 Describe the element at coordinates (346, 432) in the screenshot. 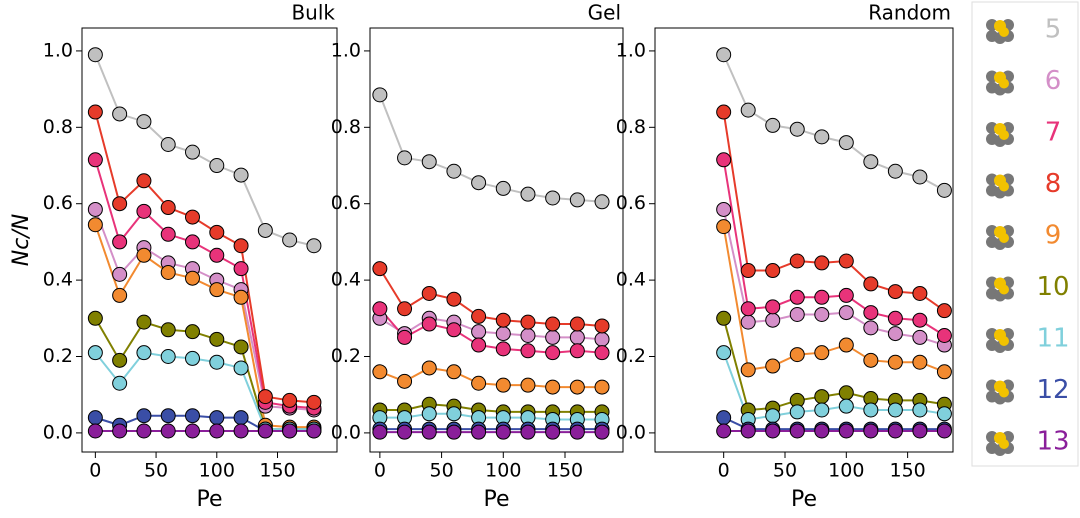

I see `y-tick-label: 0.0` at that location.